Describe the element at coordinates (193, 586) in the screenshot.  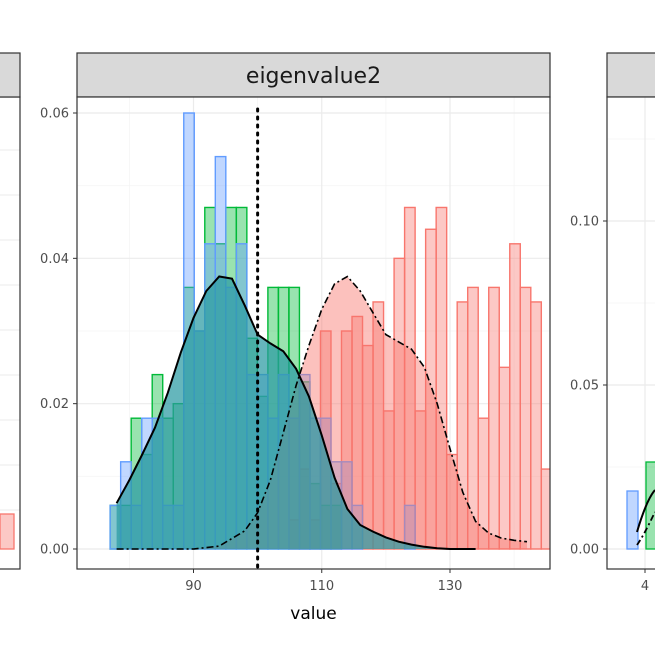
I see `x-tick-label: 90` at that location.